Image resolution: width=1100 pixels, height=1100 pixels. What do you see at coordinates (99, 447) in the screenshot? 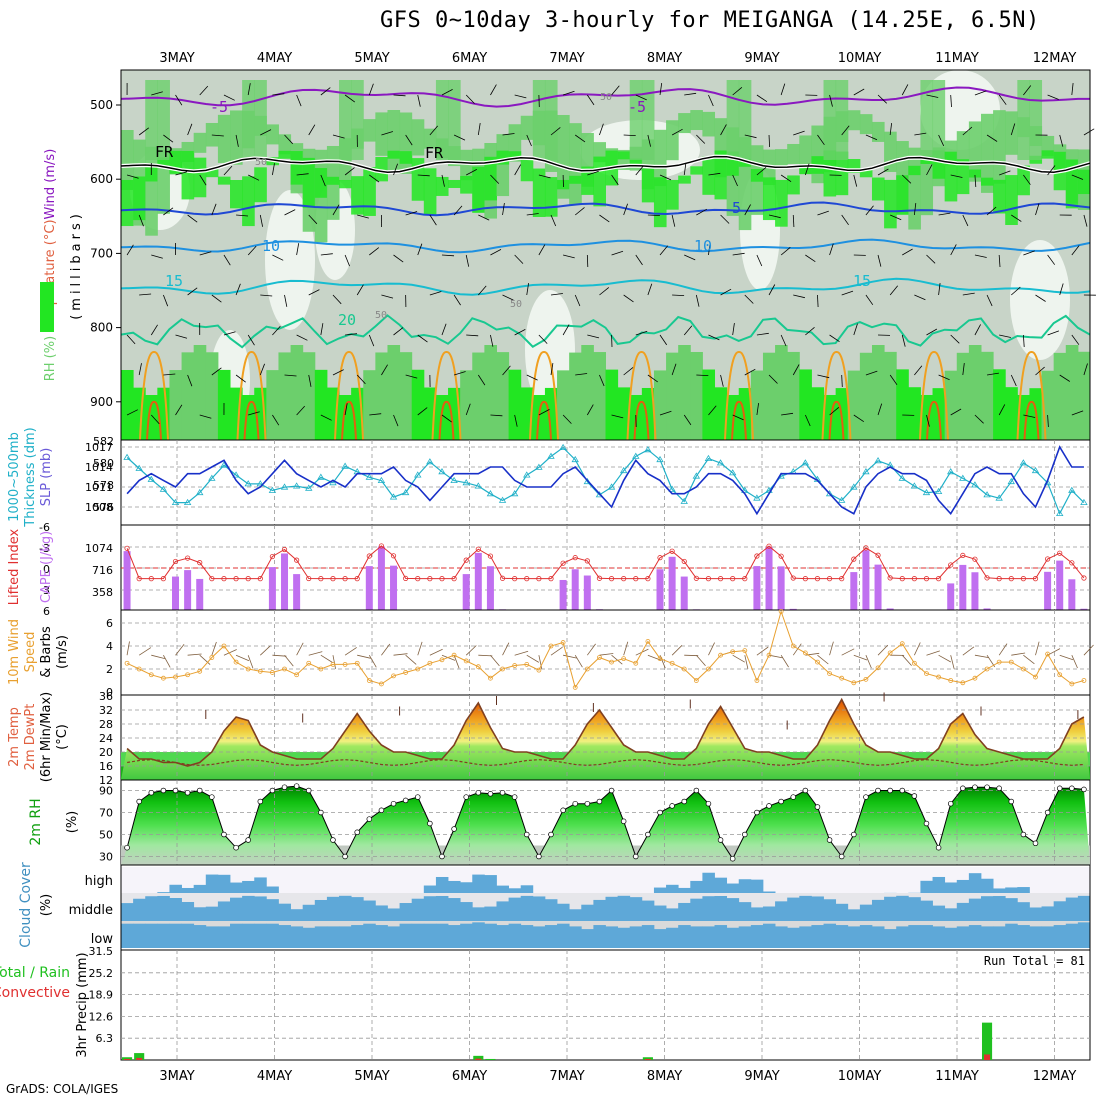
I see `slp-tick: 1017` at bounding box center [99, 447].